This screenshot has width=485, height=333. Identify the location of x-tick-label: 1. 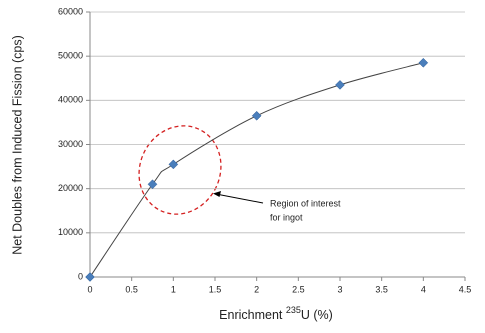
(173, 289).